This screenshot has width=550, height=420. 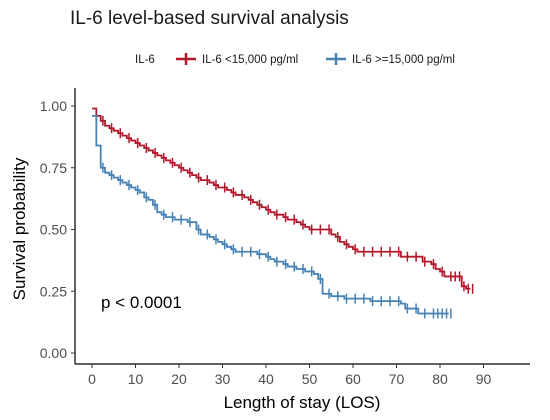 I want to click on x-tick-label: 40, so click(x=266, y=379).